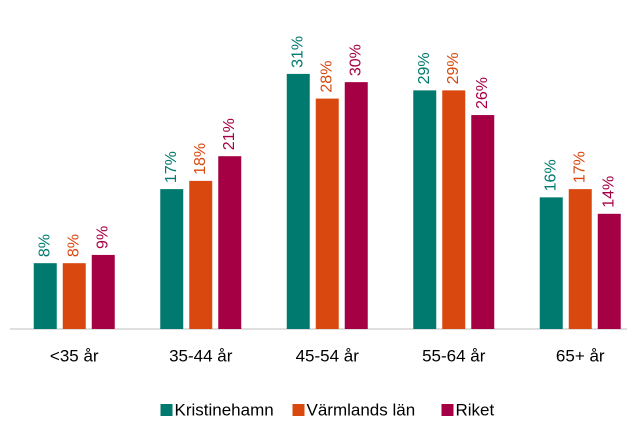  What do you see at coordinates (482, 93) in the screenshot?
I see `value-label: 26%` at bounding box center [482, 93].